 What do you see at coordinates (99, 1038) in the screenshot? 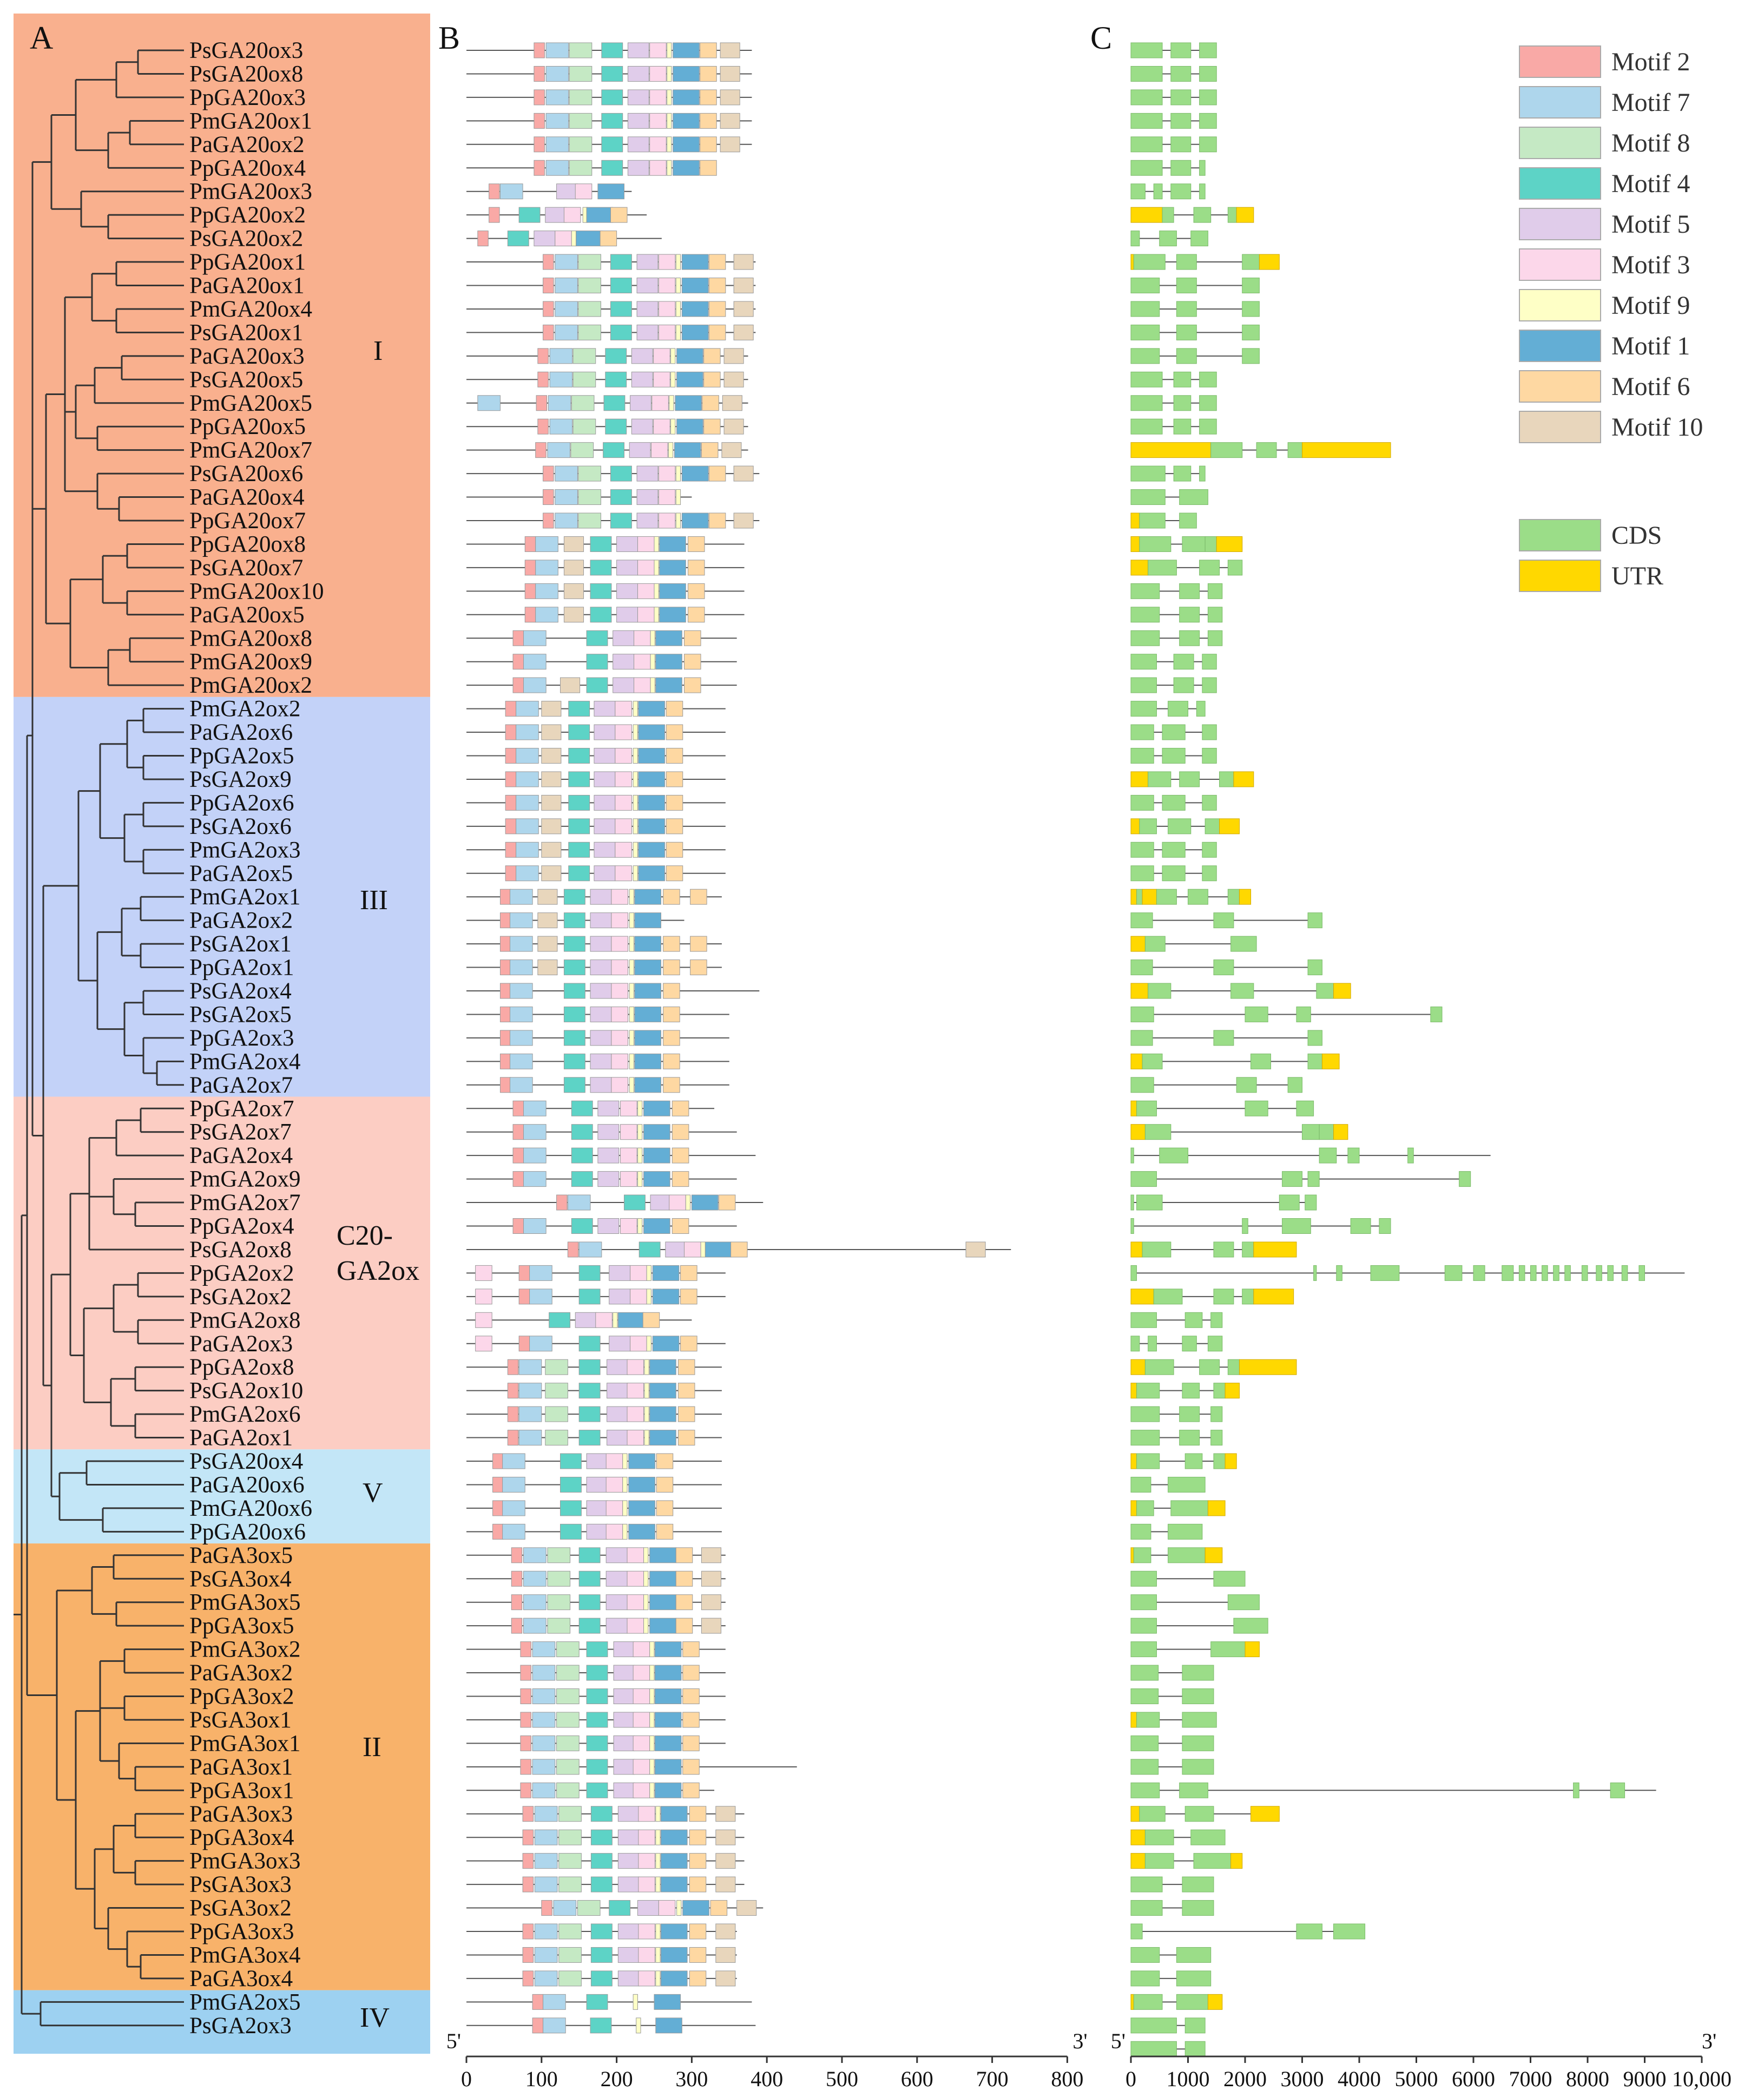
I see `phylogenetic-tree` at bounding box center [99, 1038].